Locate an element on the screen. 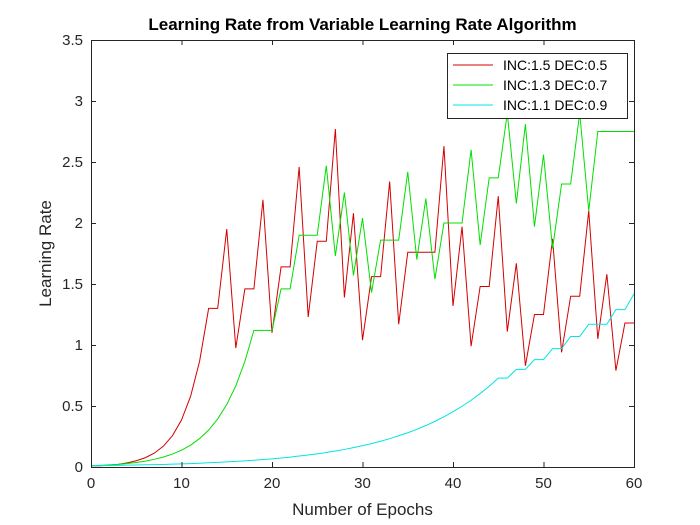 This screenshot has width=700, height=525. legend-item: INC:1.1 DEC:0.9 is located at coordinates (530, 105).